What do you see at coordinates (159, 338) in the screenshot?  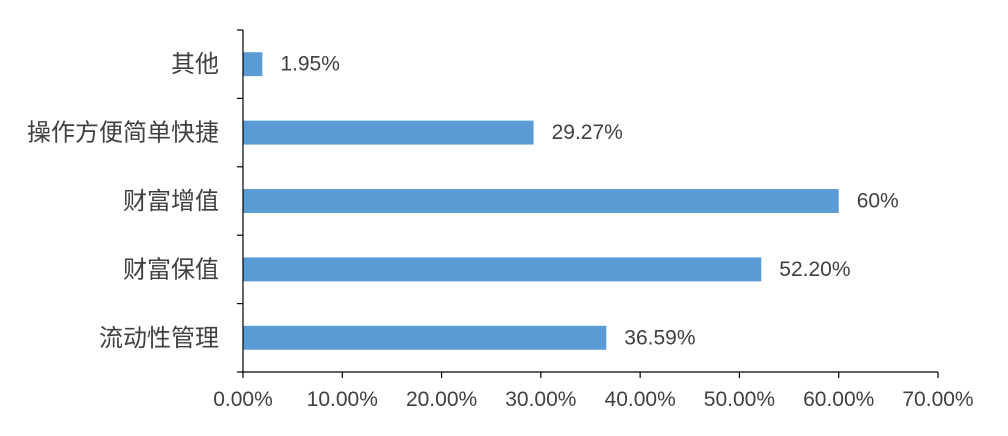 I see `category-label: 流动性管理` at bounding box center [159, 338].